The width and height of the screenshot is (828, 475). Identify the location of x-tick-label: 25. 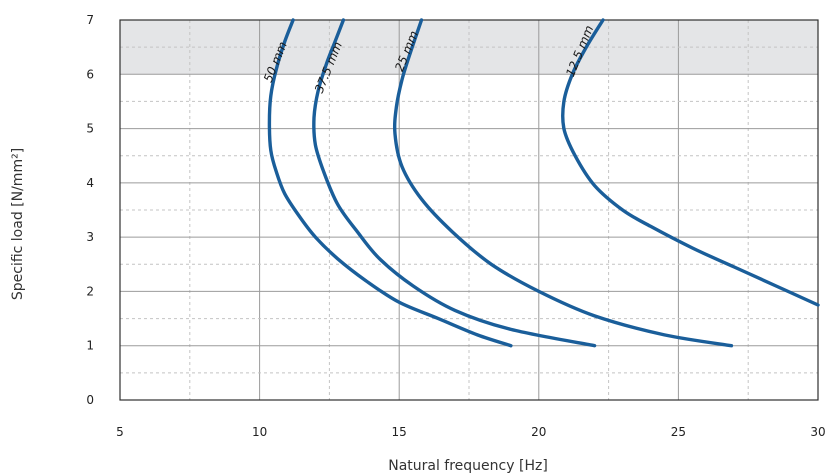
(678, 432).